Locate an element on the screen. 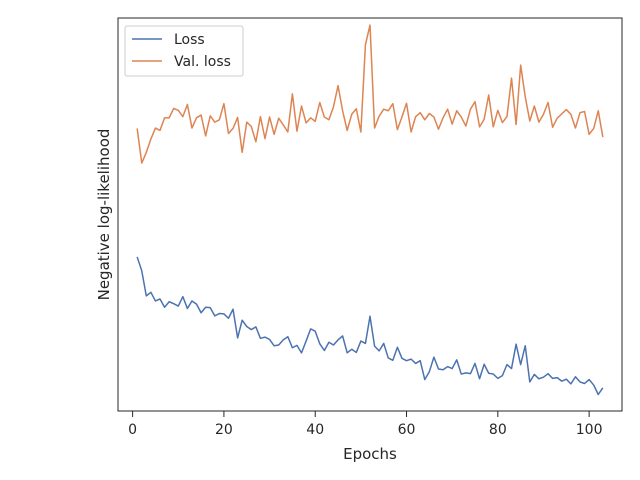 This screenshot has width=640, height=480. legend-label: Val. loss is located at coordinates (202, 62).